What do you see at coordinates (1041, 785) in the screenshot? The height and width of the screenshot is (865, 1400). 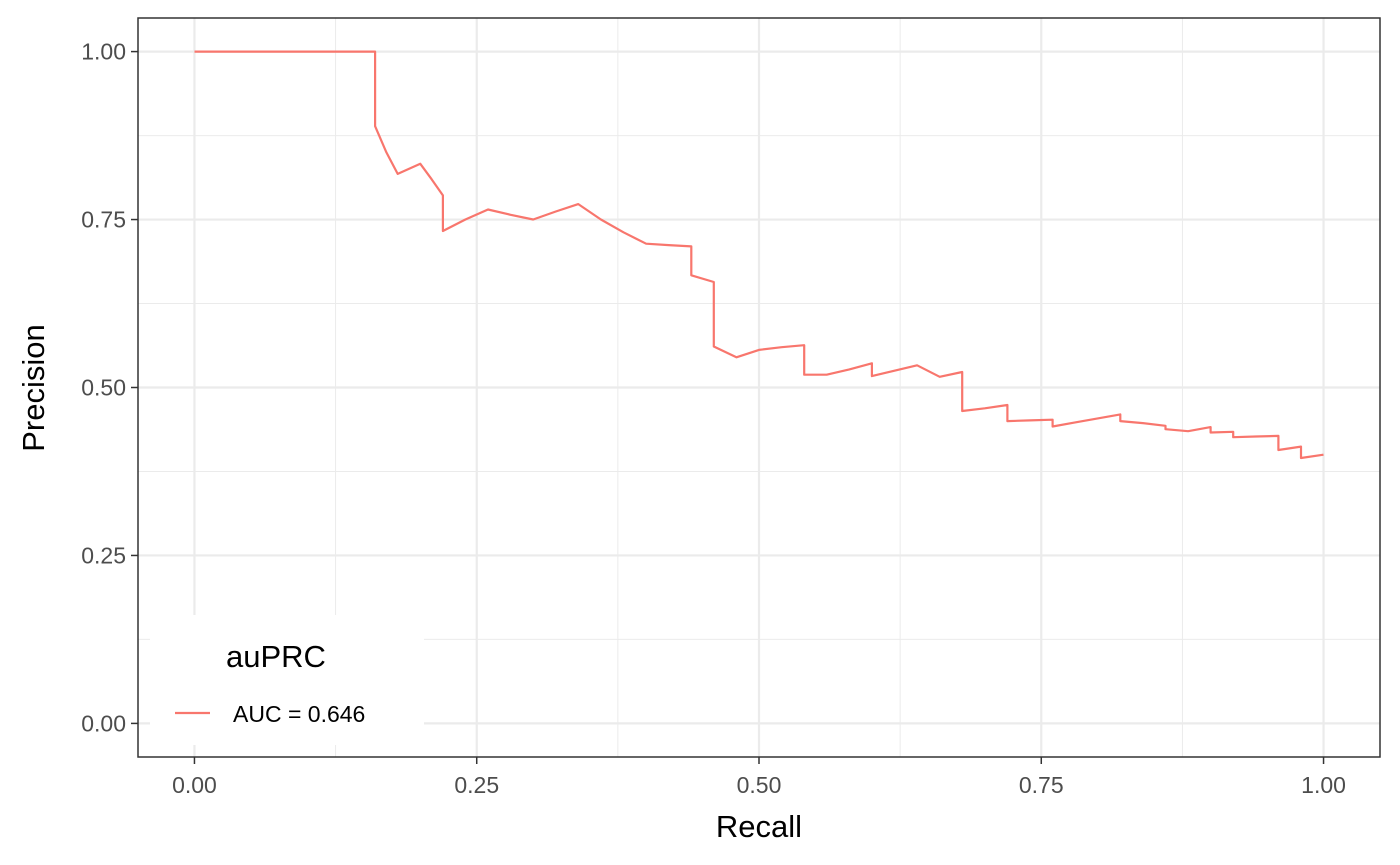 I see `x-tick-label: 0.75` at bounding box center [1041, 785].